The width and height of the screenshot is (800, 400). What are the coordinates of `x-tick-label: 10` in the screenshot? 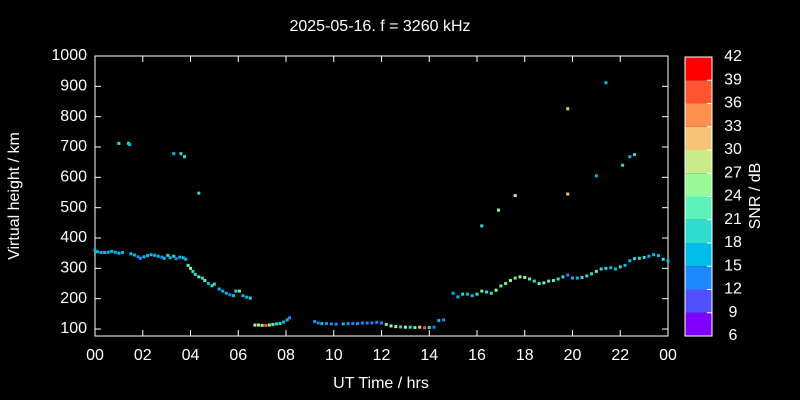 It's located at (334, 355).